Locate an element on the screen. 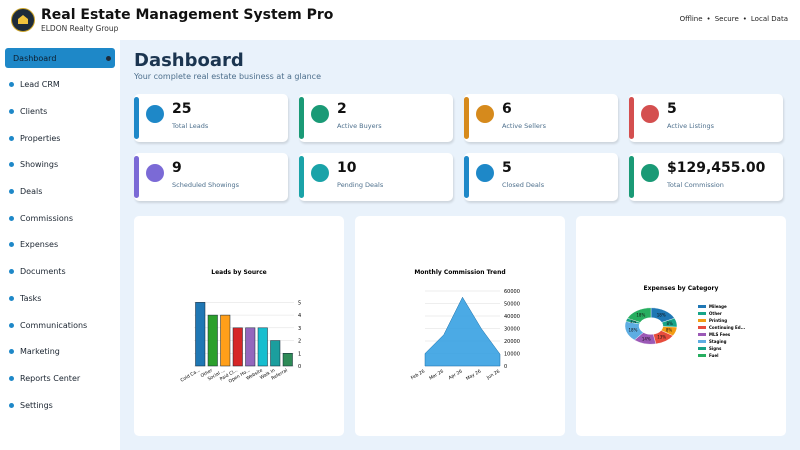 This screenshot has height=450, width=800. legend-label: Fuel is located at coordinates (714, 355).